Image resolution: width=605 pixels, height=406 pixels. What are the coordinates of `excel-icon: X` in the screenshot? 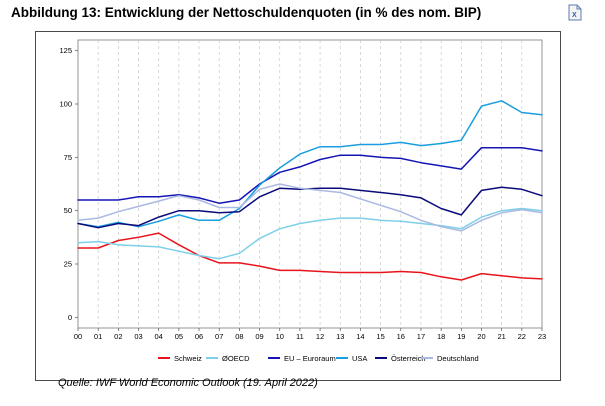 It's located at (575, 12).